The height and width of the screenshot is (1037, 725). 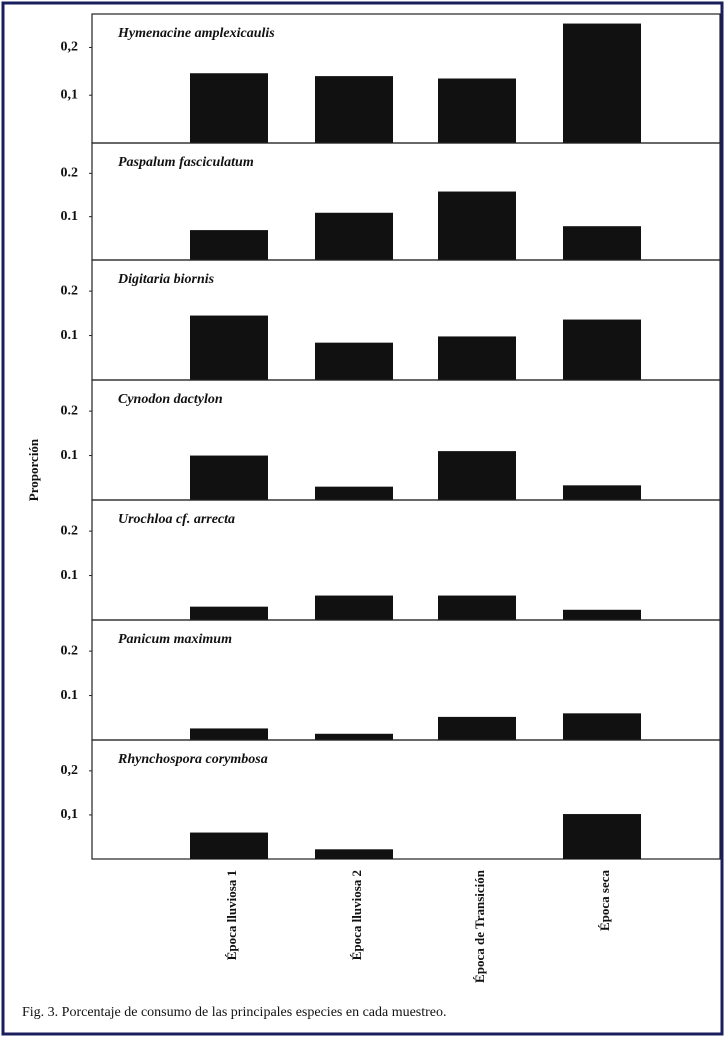 I want to click on x-tick-label: Época lluviosa 1, so click(x=231, y=915).